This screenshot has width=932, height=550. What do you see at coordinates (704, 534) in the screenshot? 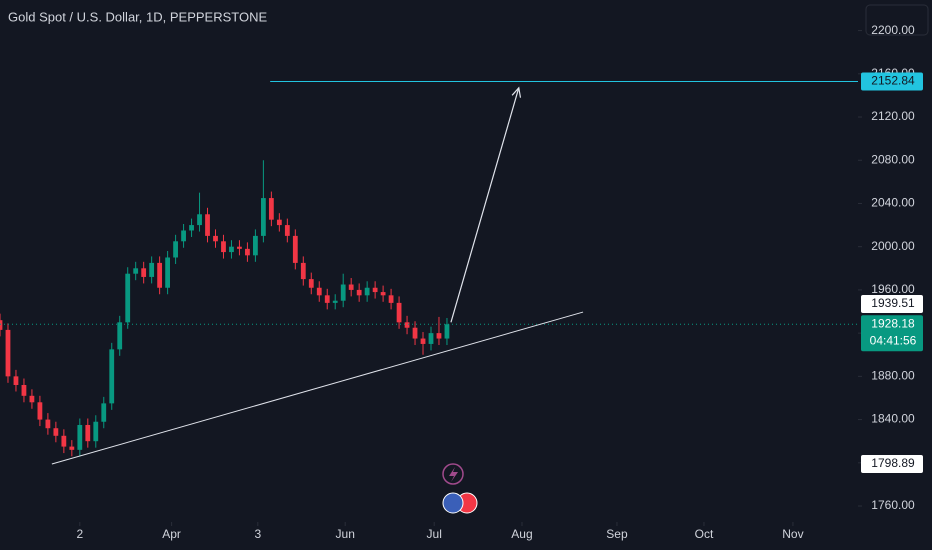
I see `x-tick-label: Oct` at bounding box center [704, 534].